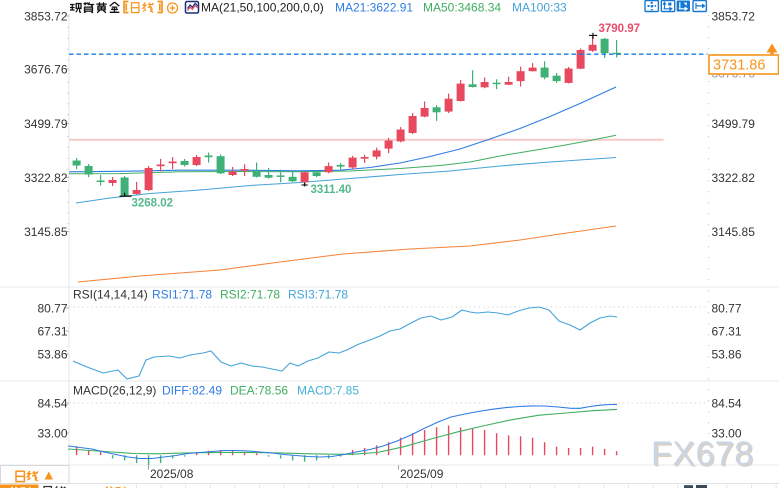  What do you see at coordinates (250, 295) in the screenshot?
I see `svg-text: RSI2:71.78` at bounding box center [250, 295].